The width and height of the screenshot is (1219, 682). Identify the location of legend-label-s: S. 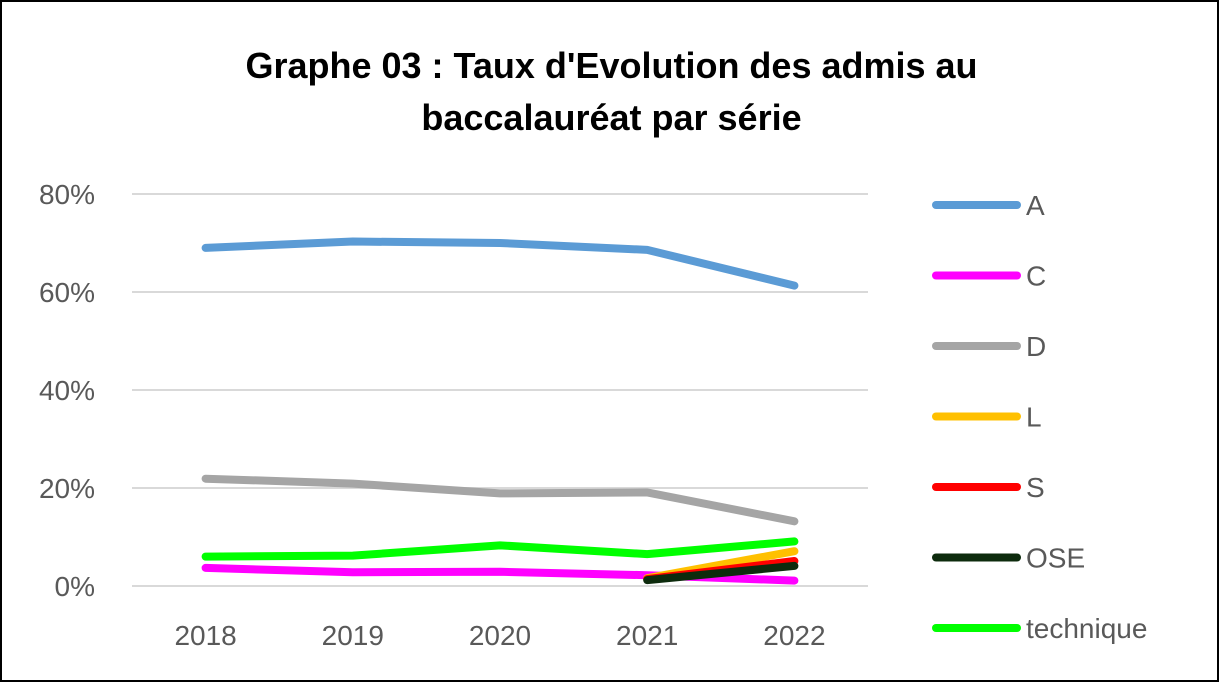
(1035, 487).